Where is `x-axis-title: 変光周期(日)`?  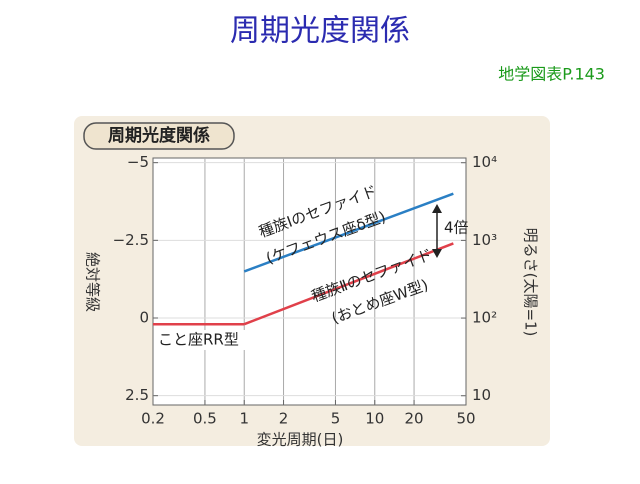
x-axis-title: 変光周期(日) is located at coordinates (300, 440).